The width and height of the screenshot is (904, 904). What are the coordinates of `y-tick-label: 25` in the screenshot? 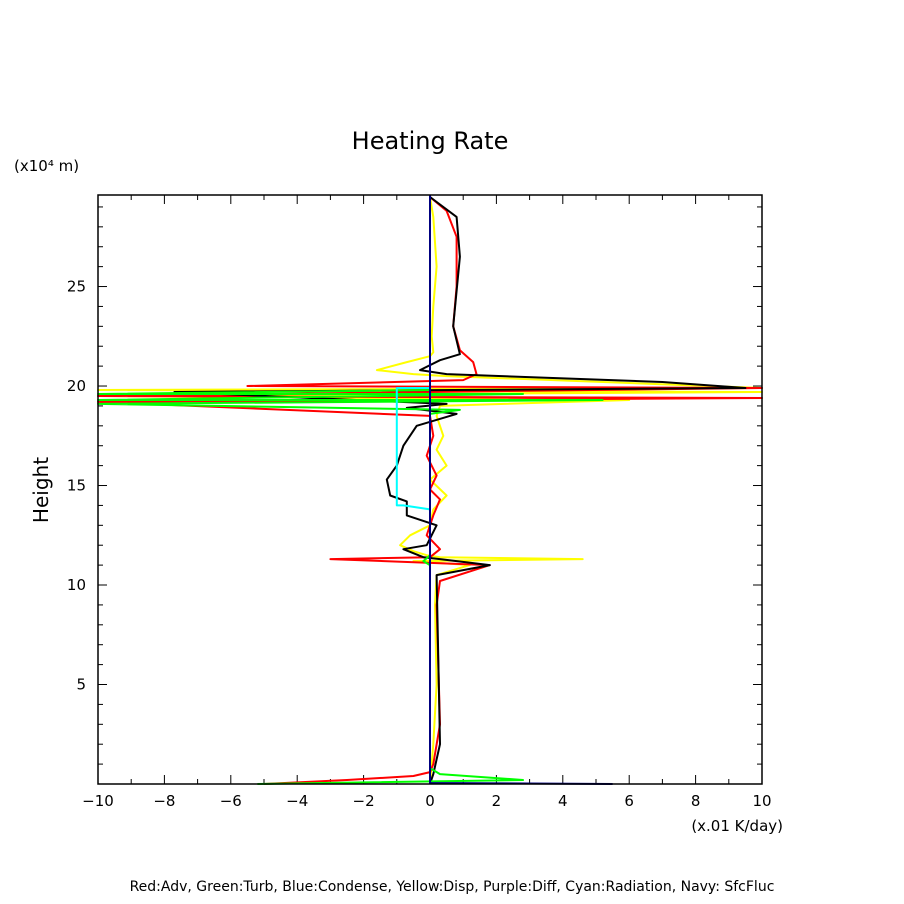 It's located at (76, 287).